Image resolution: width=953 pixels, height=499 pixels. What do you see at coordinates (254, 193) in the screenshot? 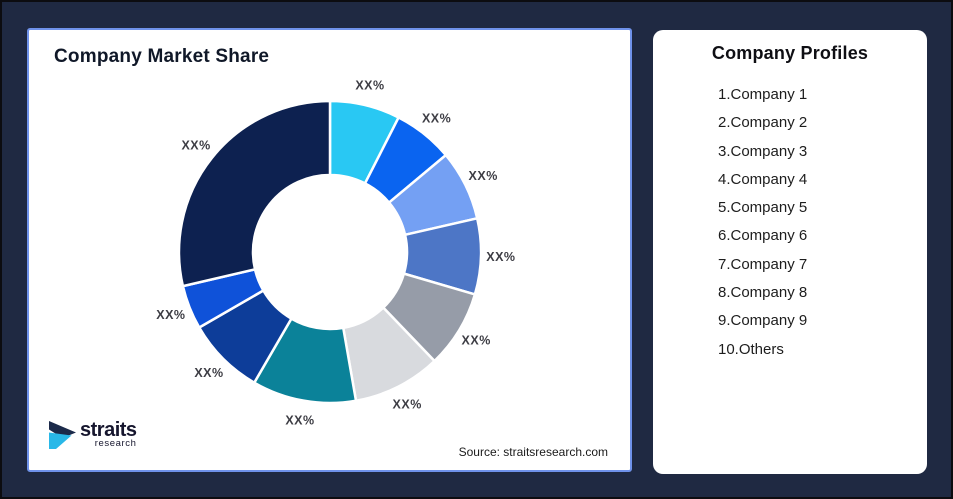
I see `donut-slice-others` at bounding box center [254, 193].